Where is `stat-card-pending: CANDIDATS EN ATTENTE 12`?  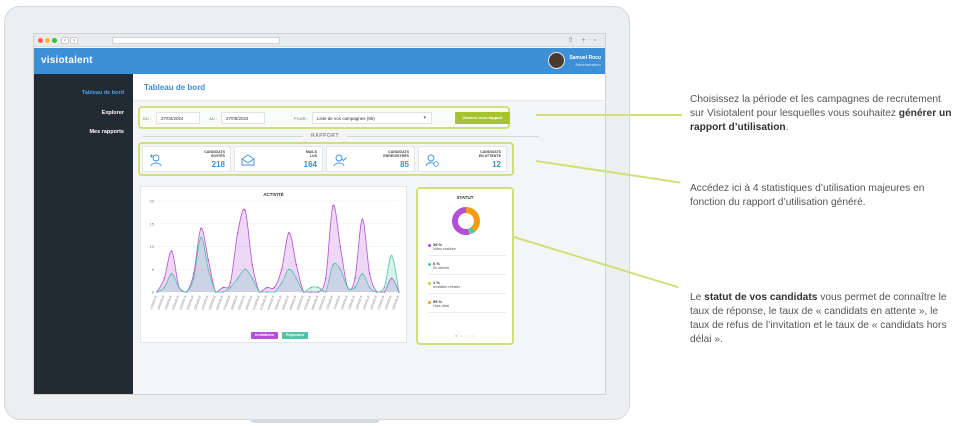
stat-card-pending: CANDIDATS EN ATTENTE 12 is located at coordinates (462, 159).